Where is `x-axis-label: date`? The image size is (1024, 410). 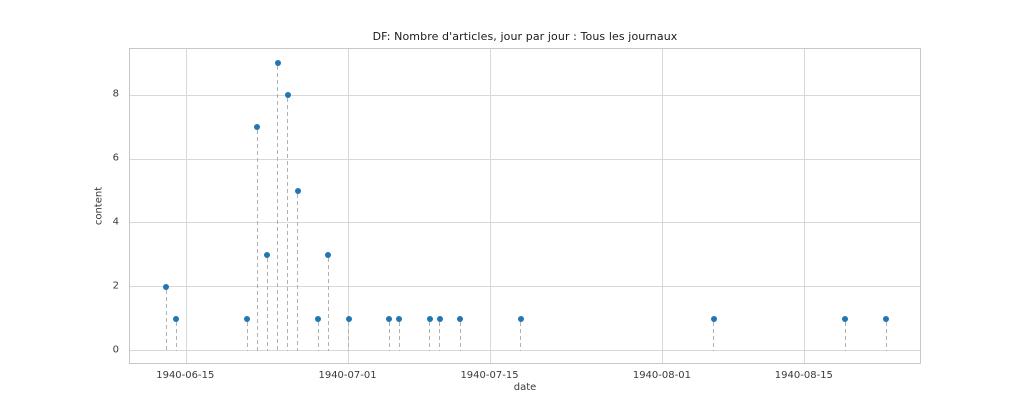 x-axis-label: date is located at coordinates (525, 387).